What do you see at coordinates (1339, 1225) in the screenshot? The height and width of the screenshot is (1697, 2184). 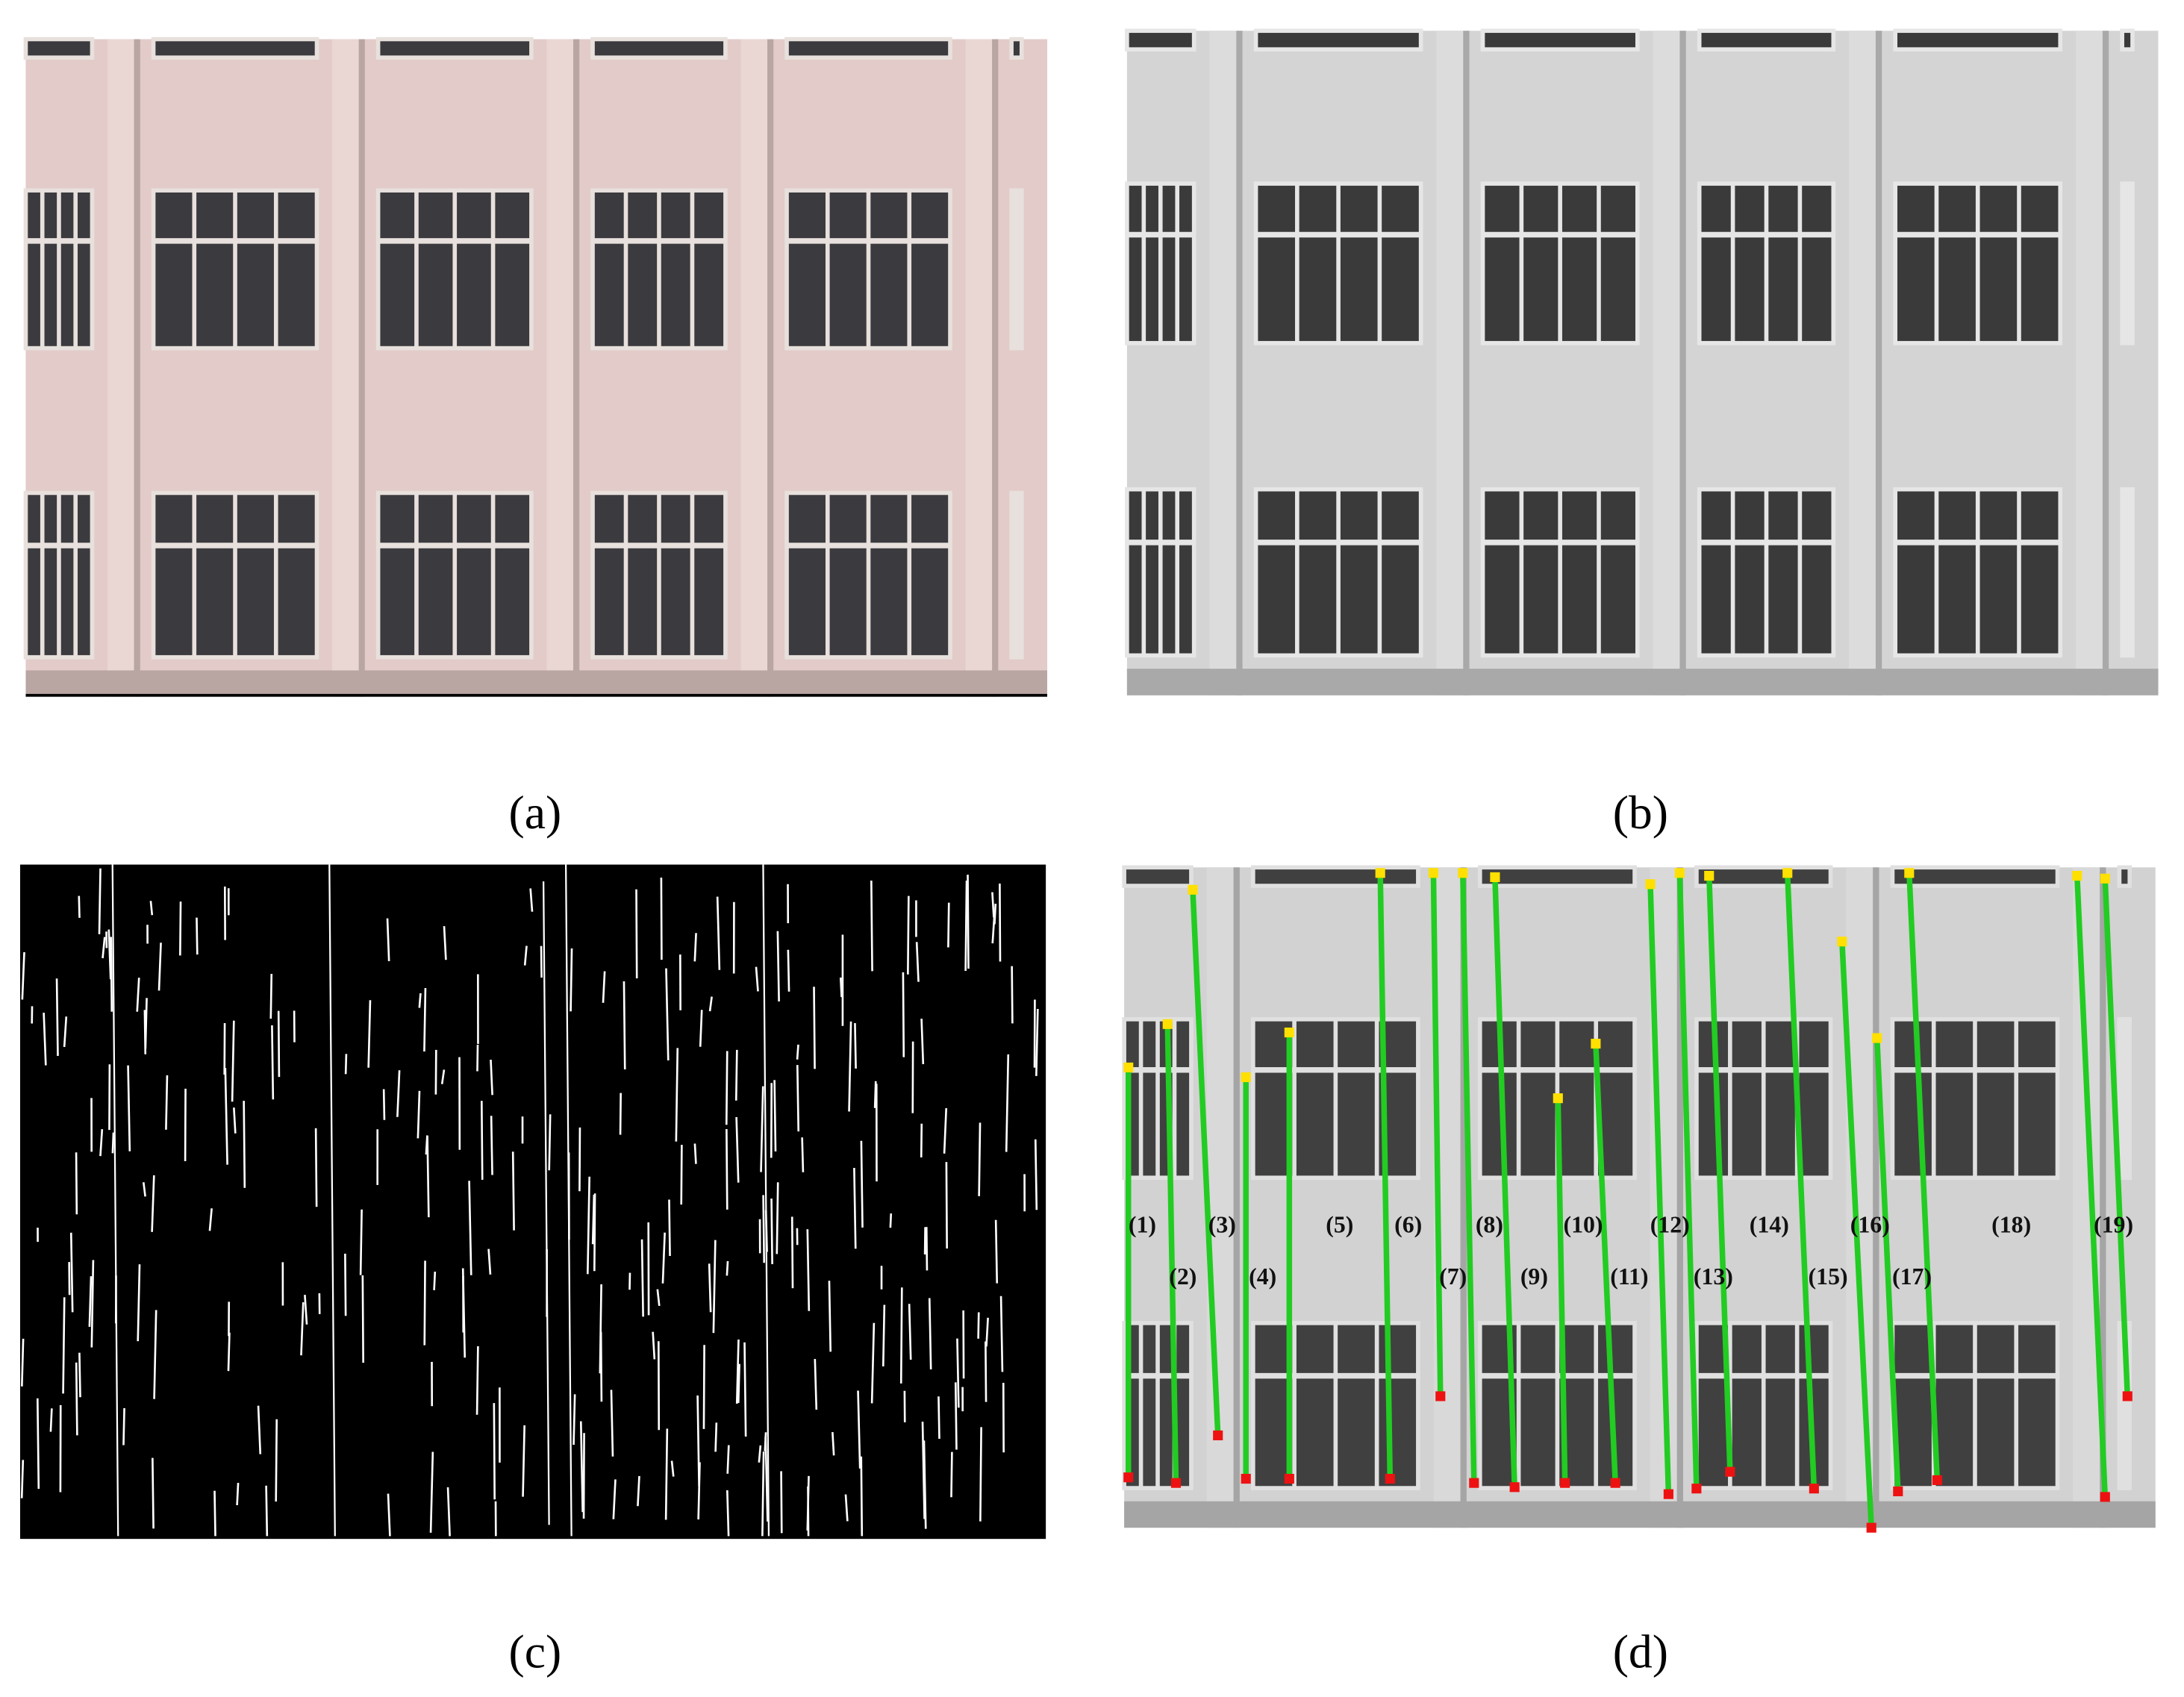 I see `line-label: (5)` at bounding box center [1339, 1225].